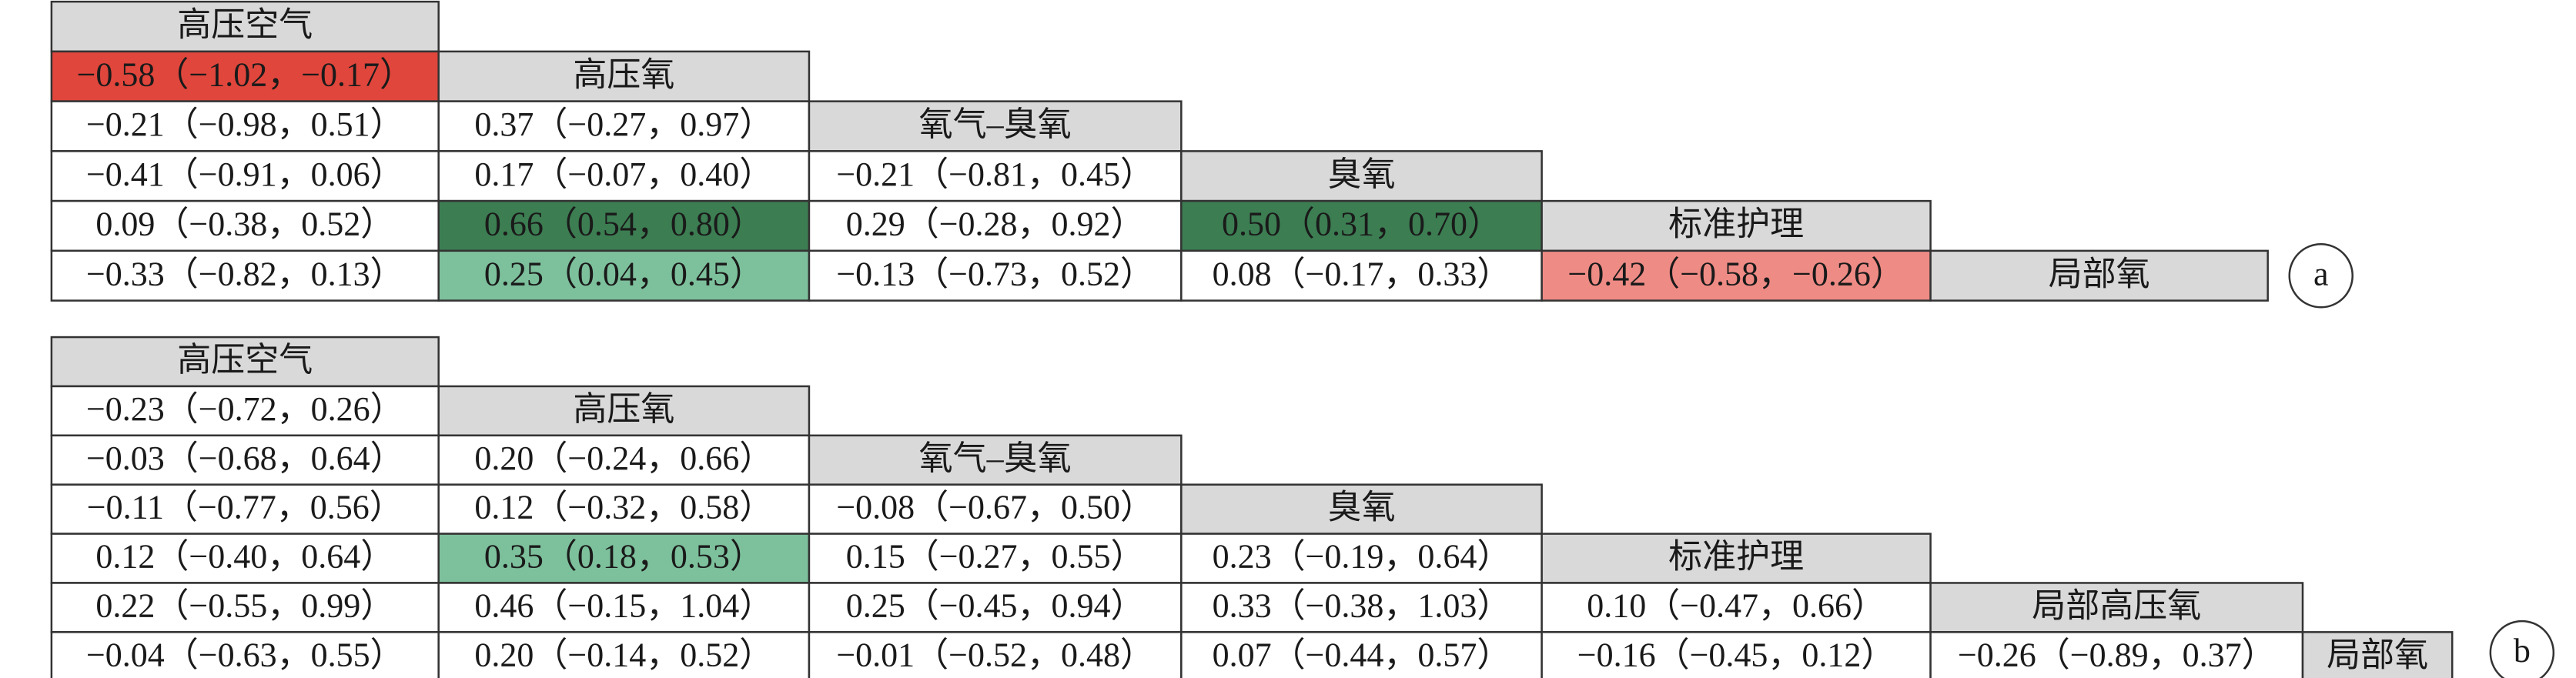  I want to click on cell-text: −0.04（−0.63，0.55）, so click(245, 654).